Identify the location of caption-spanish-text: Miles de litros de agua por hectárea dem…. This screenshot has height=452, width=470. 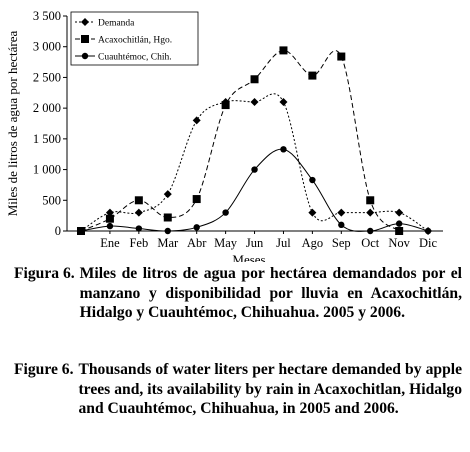
(270, 293).